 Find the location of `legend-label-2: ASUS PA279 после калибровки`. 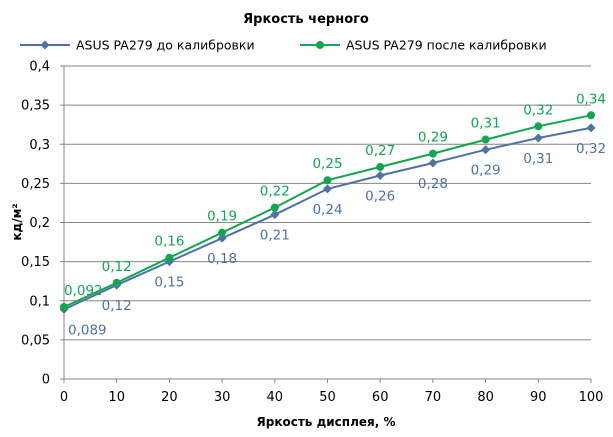

legend-label-2: ASUS PA279 после калибровки is located at coordinates (446, 45).